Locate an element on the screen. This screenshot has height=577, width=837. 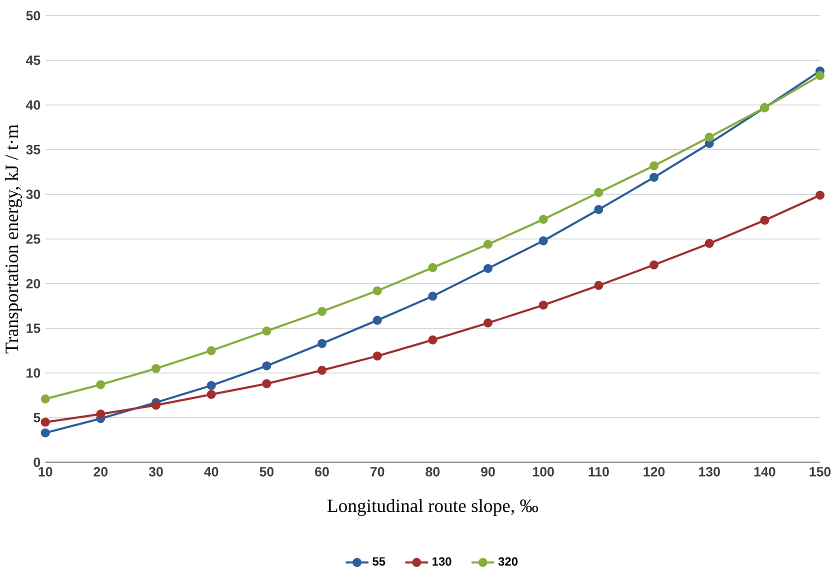
x-tick-label: 100 is located at coordinates (543, 471).